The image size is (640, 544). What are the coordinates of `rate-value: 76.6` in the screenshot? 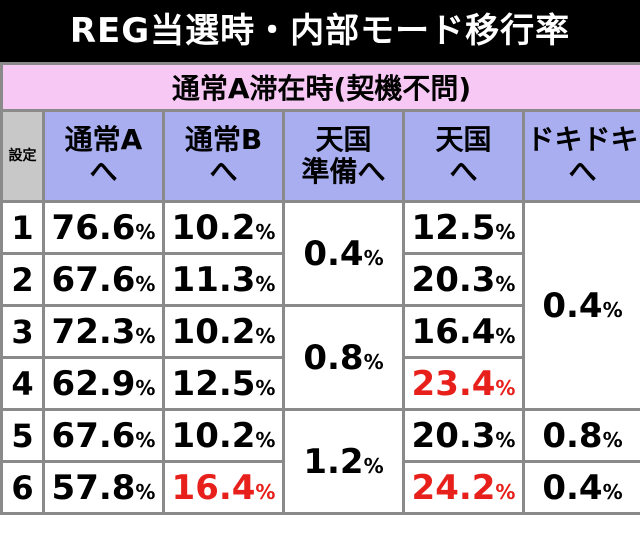 It's located at (93, 227).